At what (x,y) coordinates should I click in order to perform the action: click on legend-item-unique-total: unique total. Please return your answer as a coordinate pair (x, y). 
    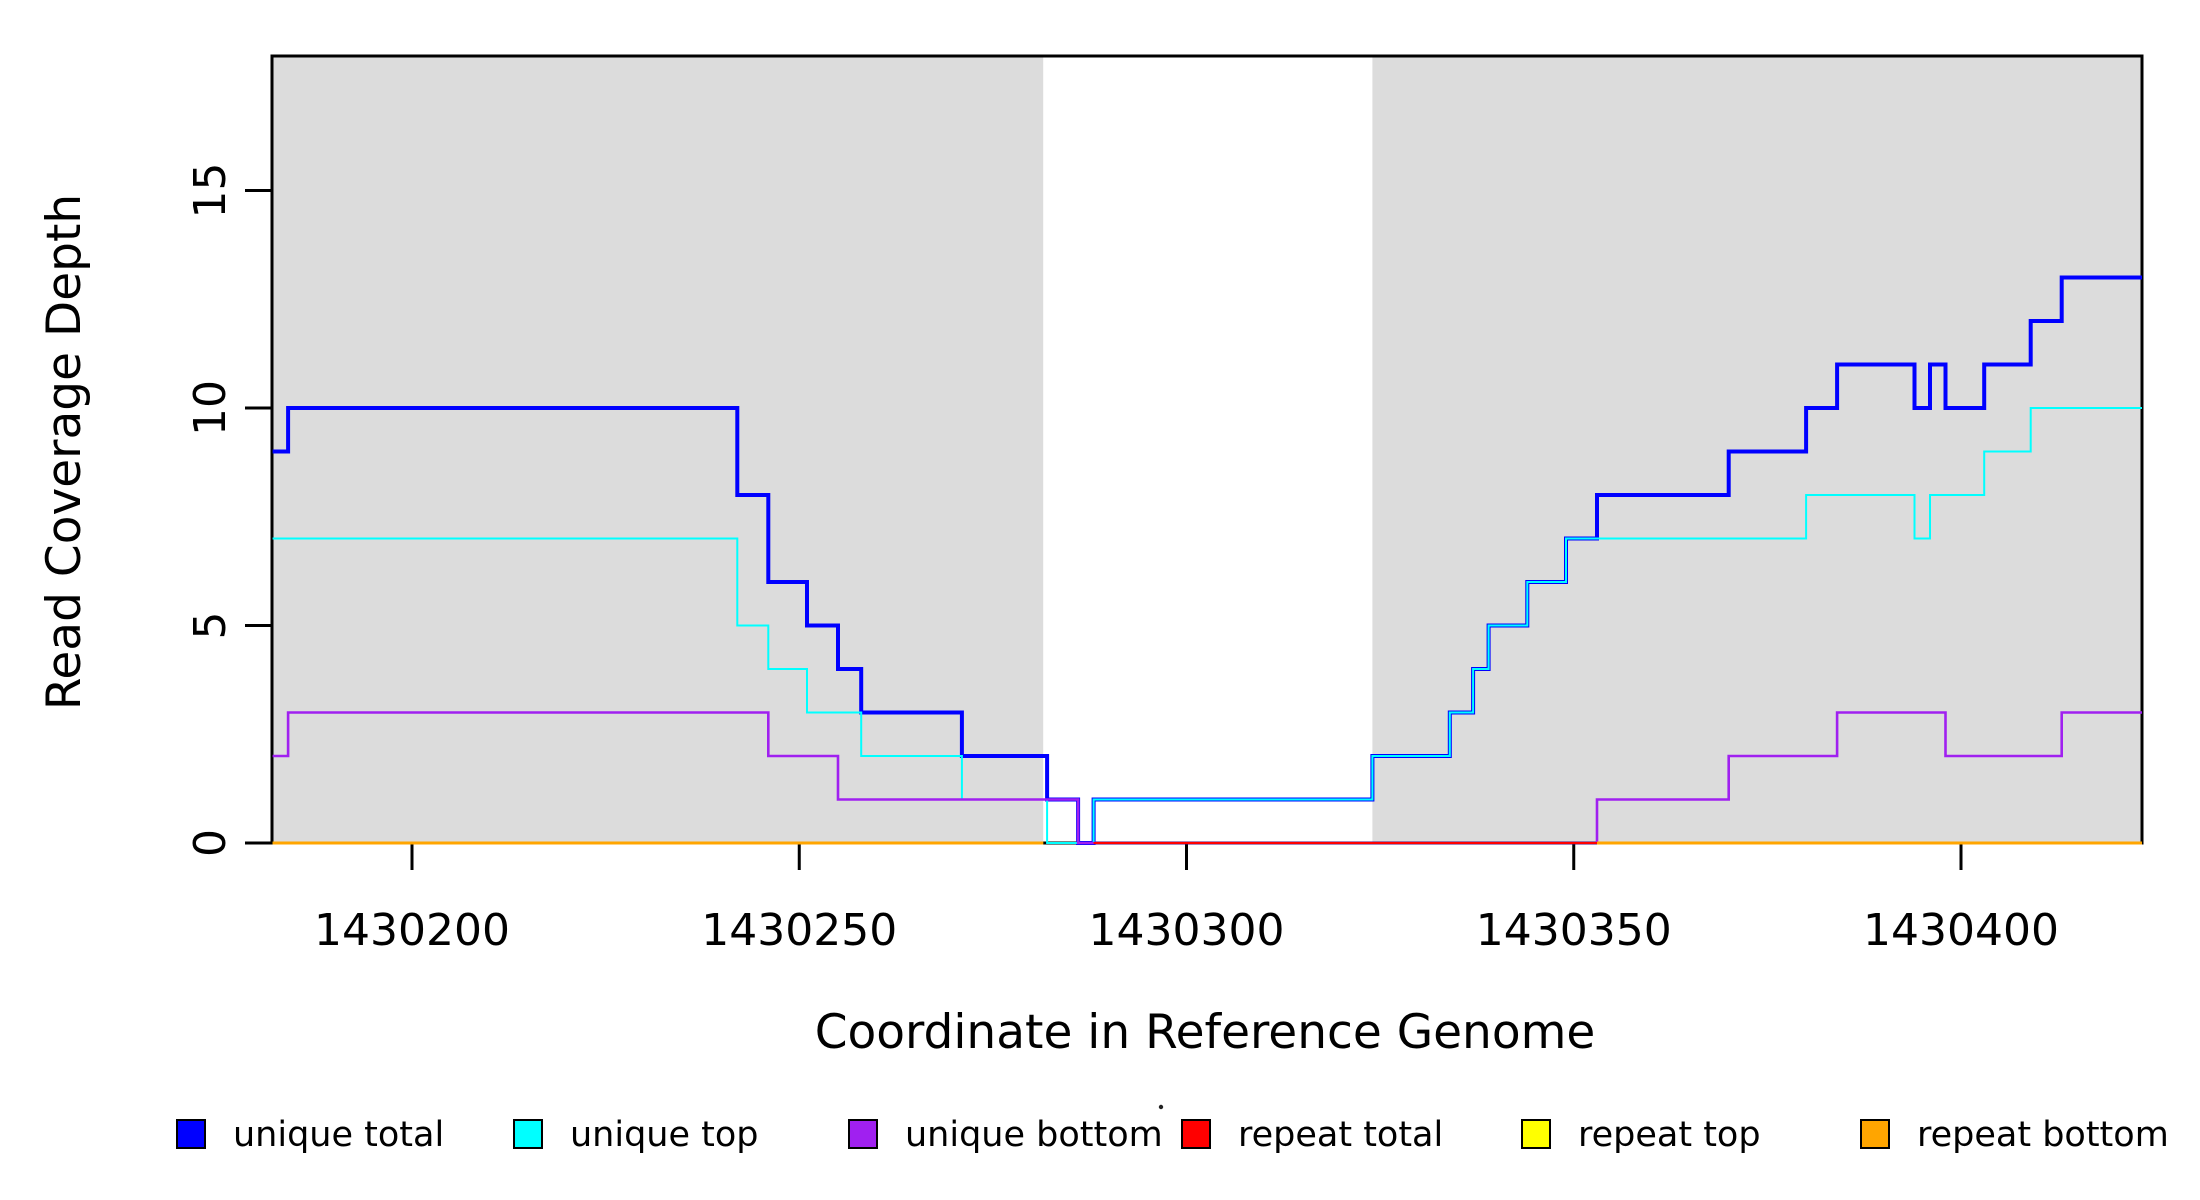
    Looking at the image, I should click on (310, 1135).